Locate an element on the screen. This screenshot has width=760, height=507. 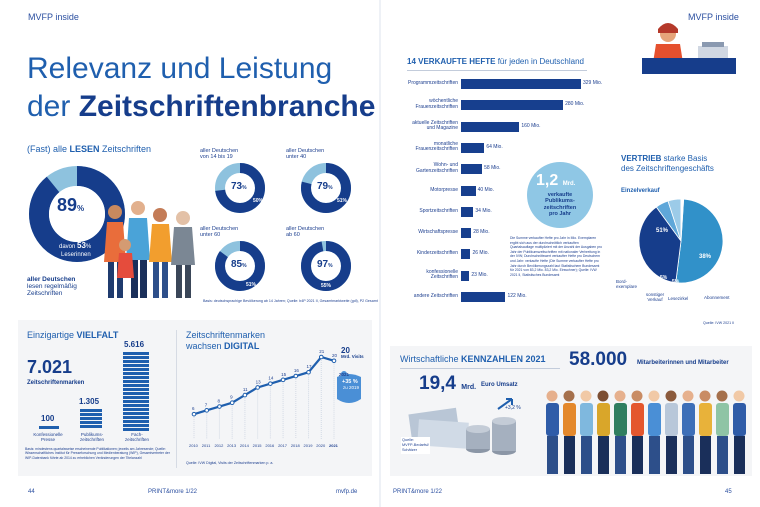
umsatz-delta: +3,2 % is located at coordinates (513, 408).